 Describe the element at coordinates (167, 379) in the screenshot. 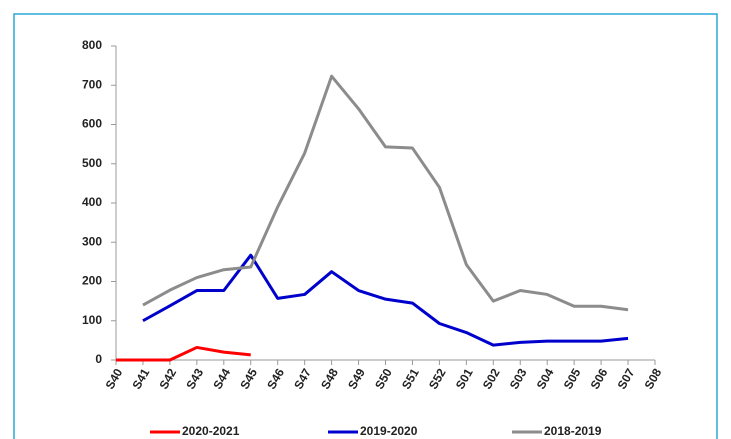

I see `x-tick-label: S42` at that location.